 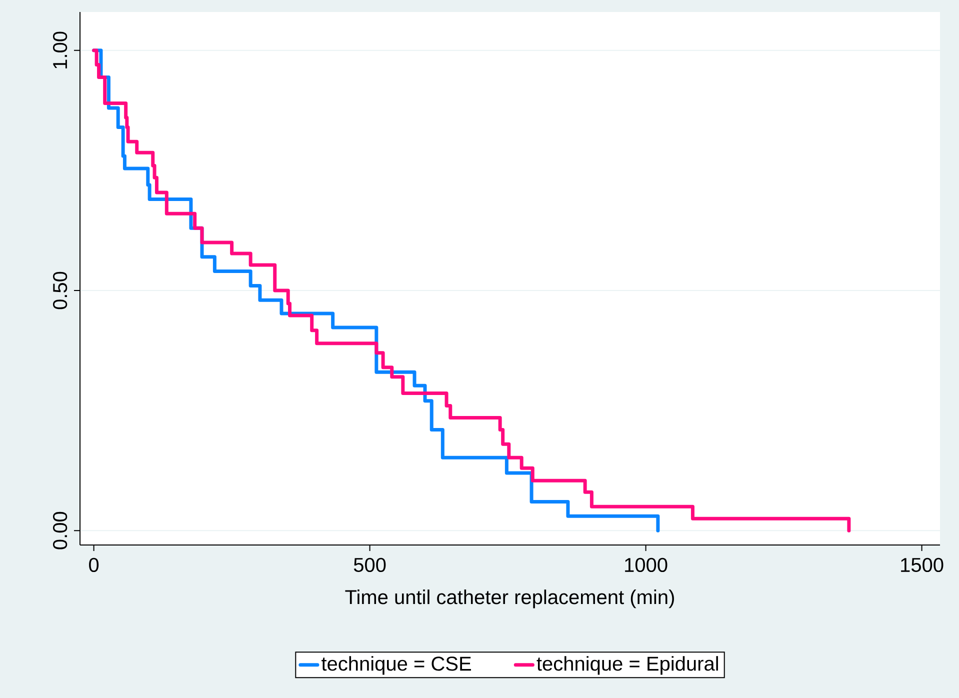 I want to click on x-tick-label: 1500, so click(x=922, y=565).